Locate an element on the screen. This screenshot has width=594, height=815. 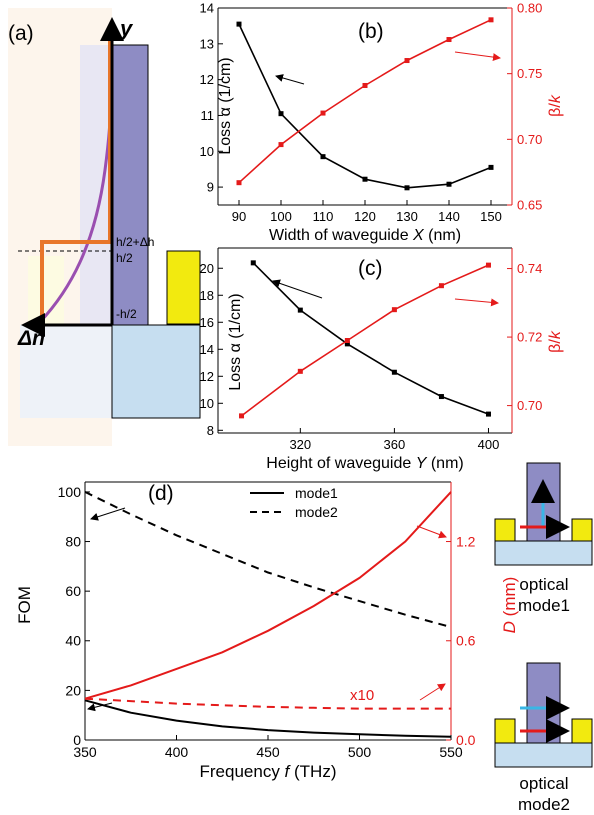
chart-b-y-left-tick-label: 14 is located at coordinates (207, 8).